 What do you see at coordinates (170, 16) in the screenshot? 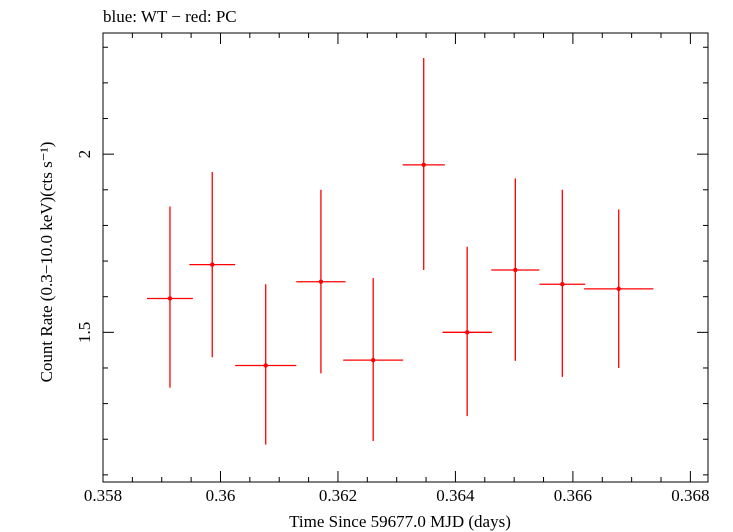
I see `chart-title: blue: WT − red: PC` at bounding box center [170, 16].